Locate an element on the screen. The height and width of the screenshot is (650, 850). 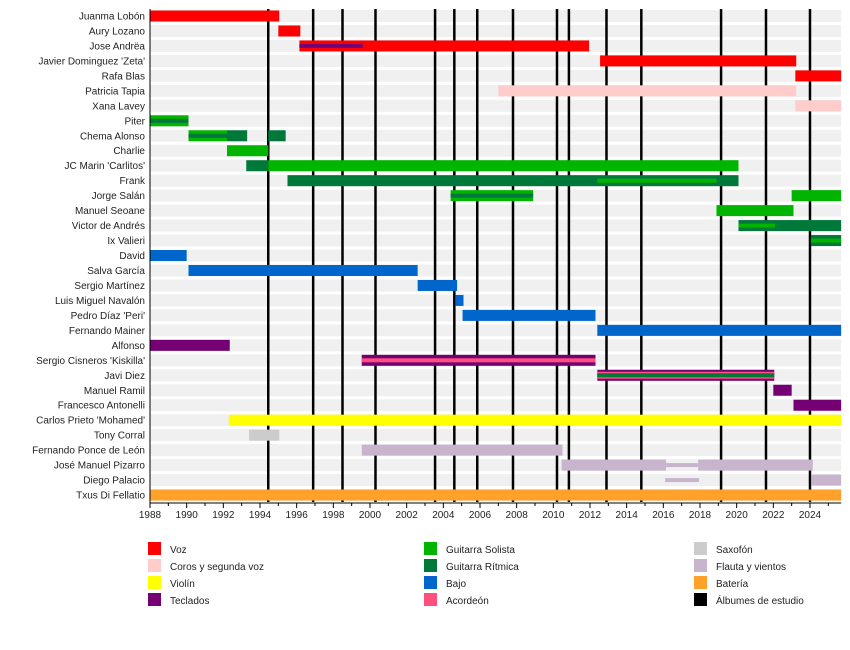
x-tick-label: 1996 is located at coordinates (297, 515).